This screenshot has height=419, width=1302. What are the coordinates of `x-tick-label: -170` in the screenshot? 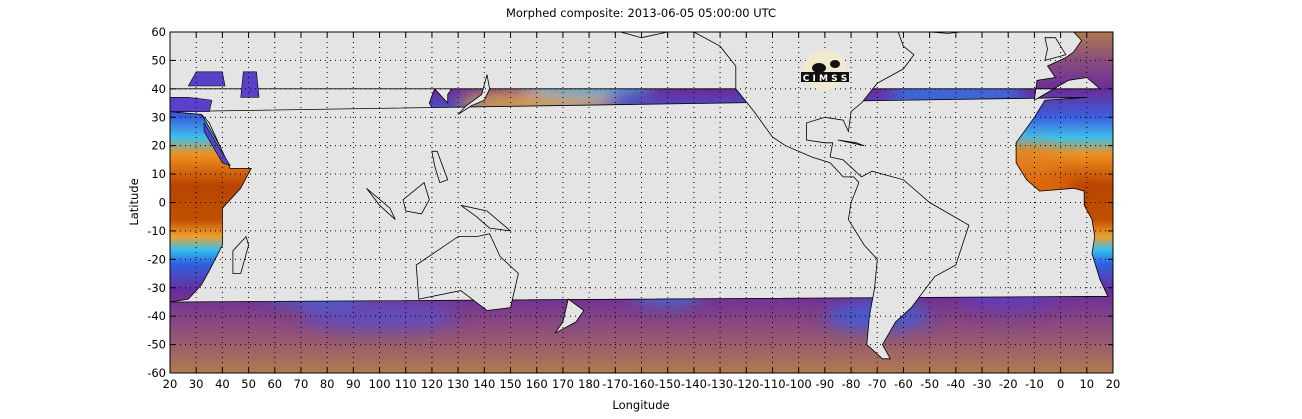 It's located at (615, 384).